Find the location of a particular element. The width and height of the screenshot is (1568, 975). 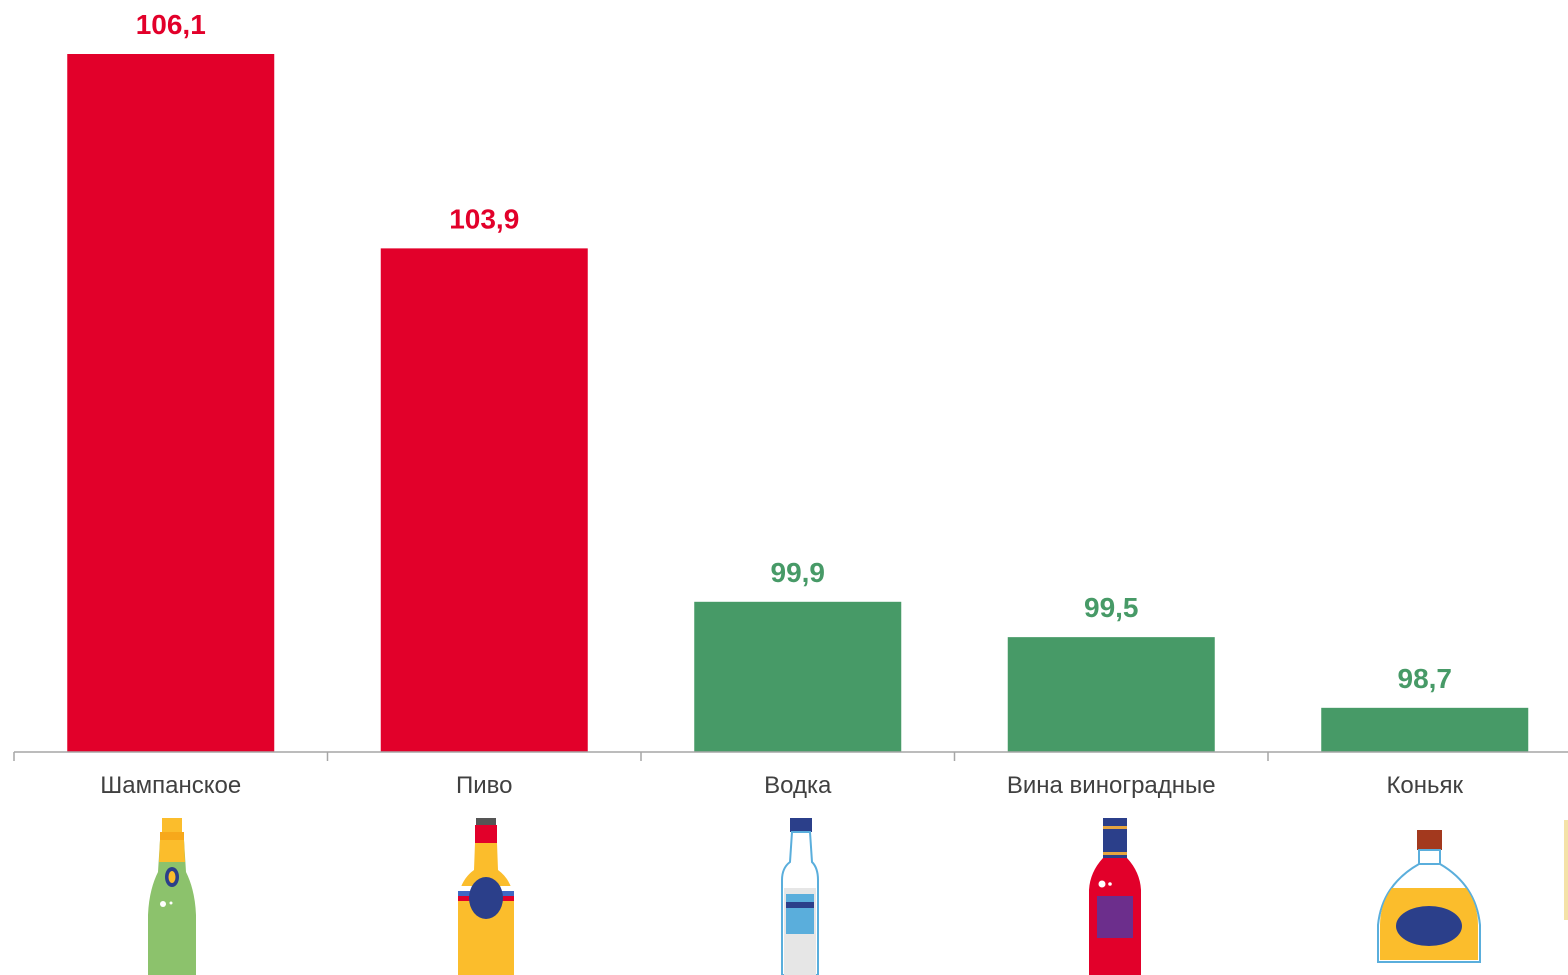

value-label-5: 98,7 is located at coordinates (1425, 678).